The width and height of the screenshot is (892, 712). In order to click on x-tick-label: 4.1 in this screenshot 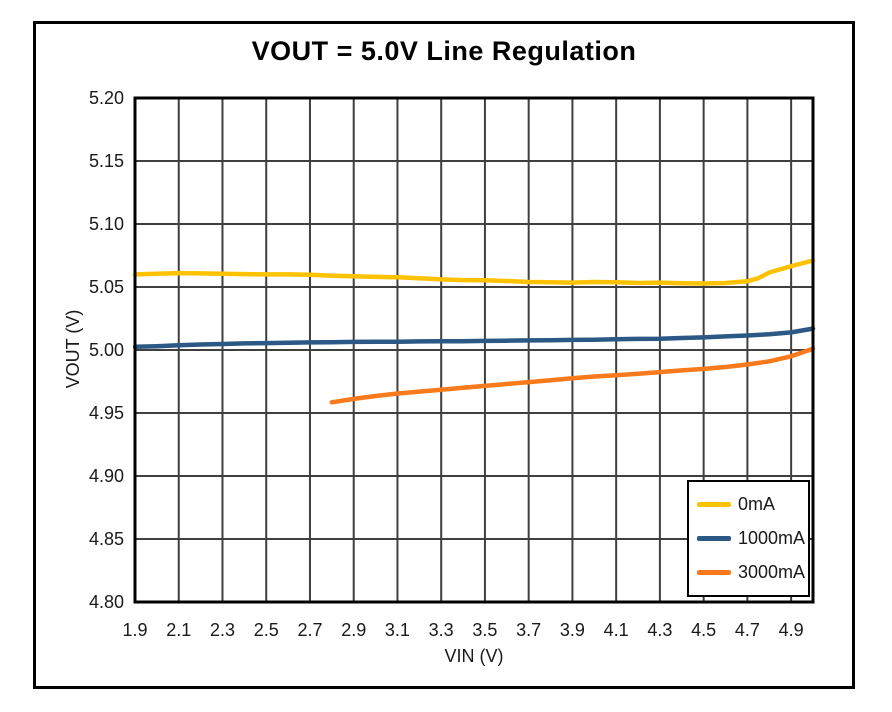, I will do `click(616, 630)`.